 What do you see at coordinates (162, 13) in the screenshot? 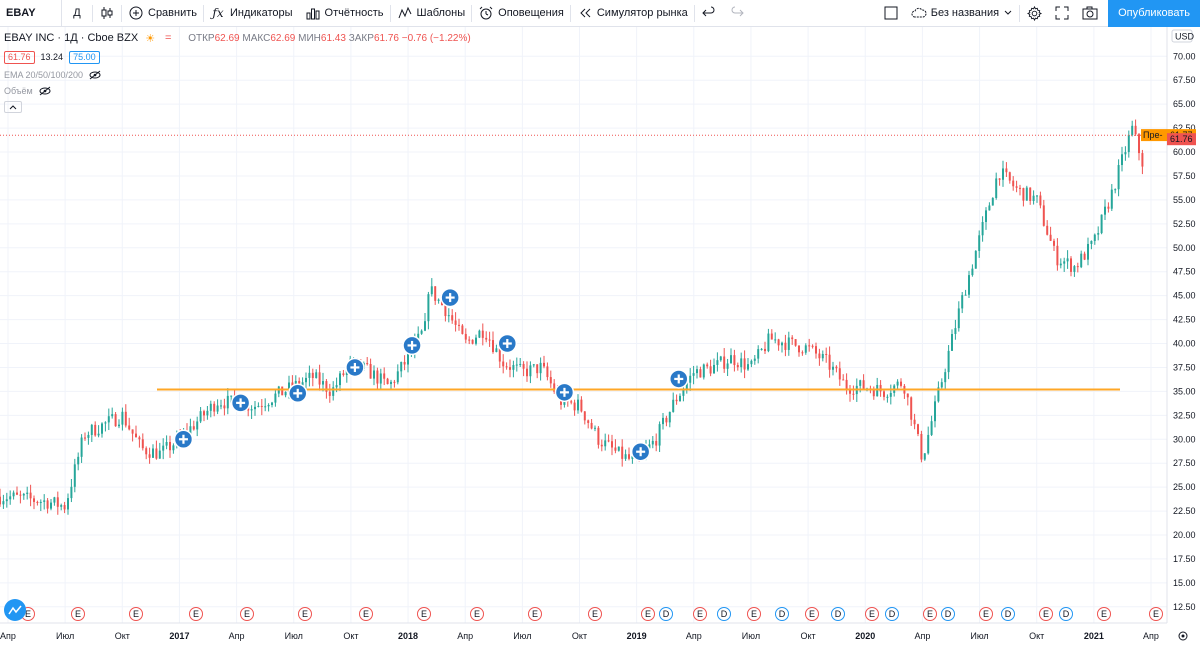
I see `compare-button: Сравнить` at bounding box center [162, 13].